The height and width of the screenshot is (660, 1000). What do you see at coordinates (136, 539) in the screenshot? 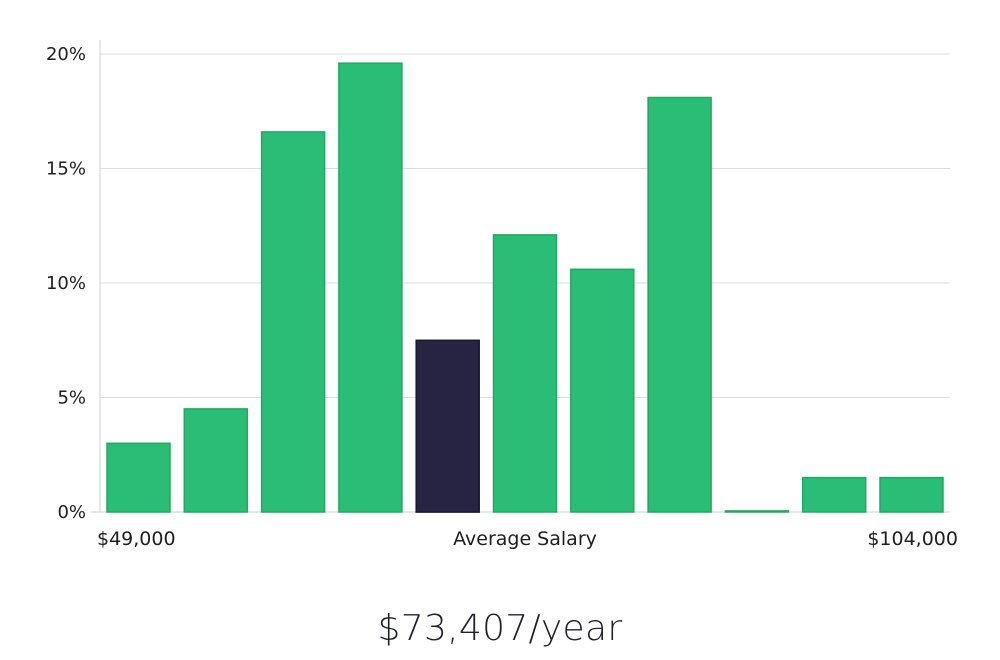
I see `x-range-min-label: $49,000` at bounding box center [136, 539].